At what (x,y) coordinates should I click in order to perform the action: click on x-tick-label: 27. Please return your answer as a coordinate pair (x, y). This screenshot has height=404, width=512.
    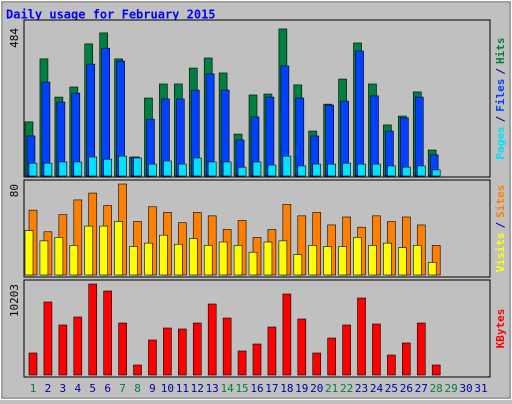
    Looking at the image, I should click on (421, 388).